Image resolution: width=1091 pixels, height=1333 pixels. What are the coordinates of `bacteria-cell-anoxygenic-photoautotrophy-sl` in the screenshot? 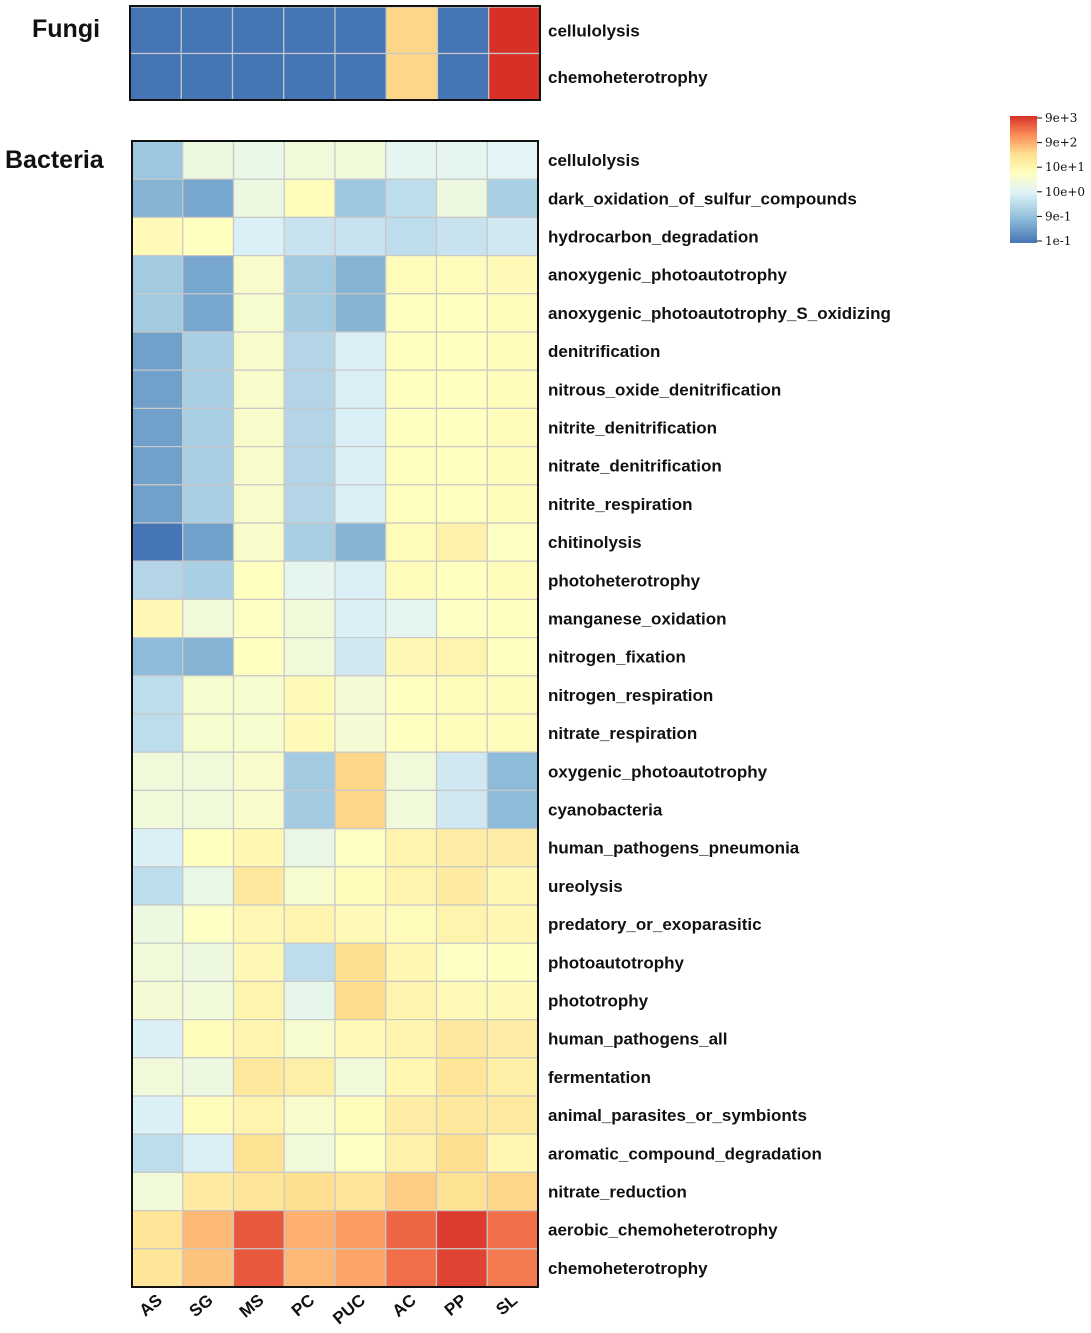 It's located at (512, 275).